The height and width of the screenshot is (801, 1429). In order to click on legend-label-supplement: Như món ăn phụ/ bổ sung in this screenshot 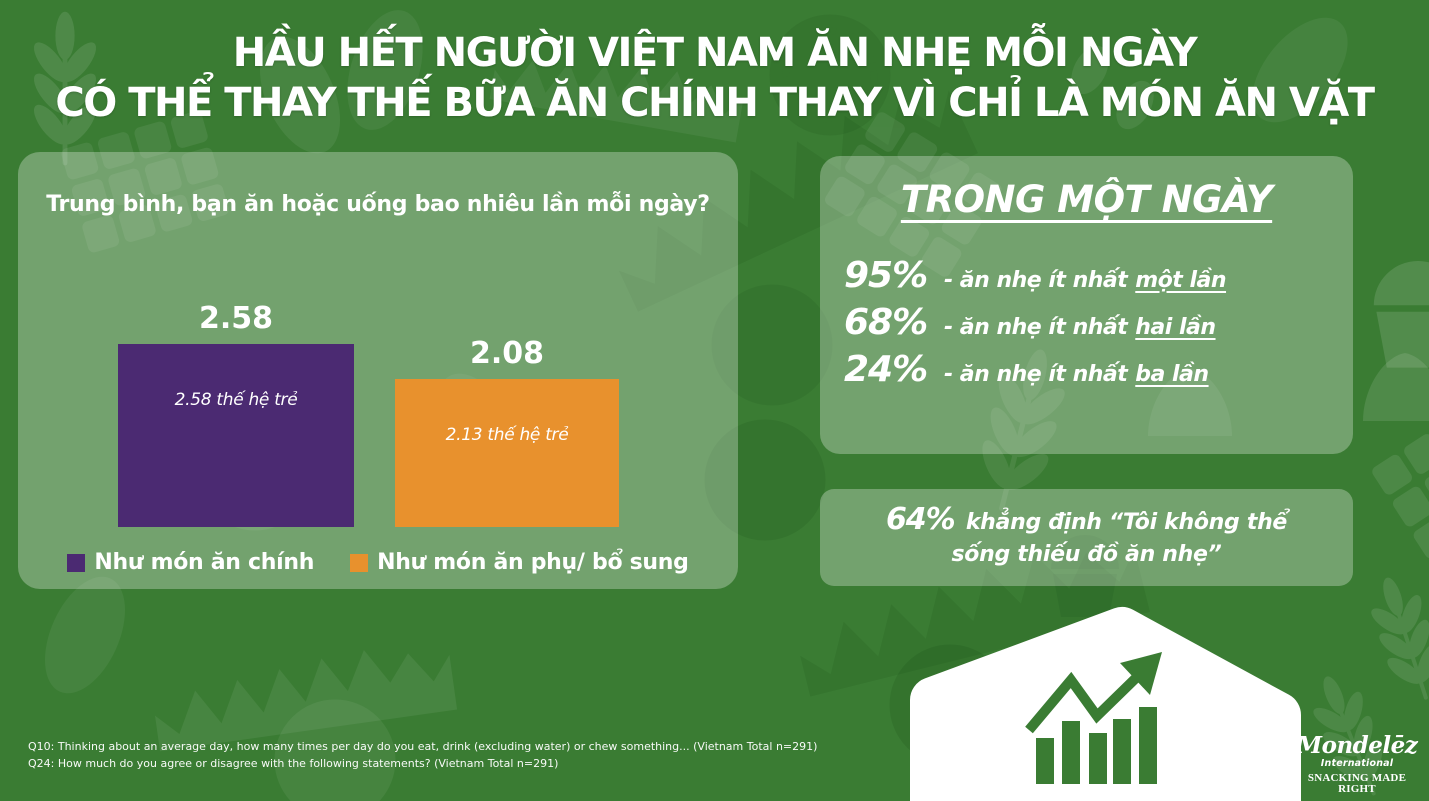, I will do `click(533, 562)`.